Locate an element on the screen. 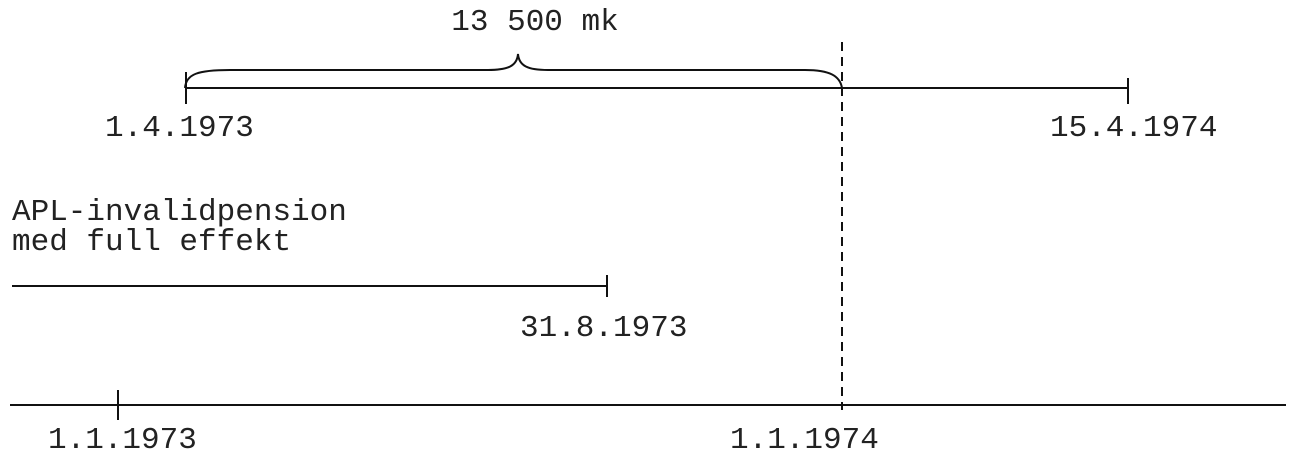  brace-label: 13 500 mk is located at coordinates (534, 22).